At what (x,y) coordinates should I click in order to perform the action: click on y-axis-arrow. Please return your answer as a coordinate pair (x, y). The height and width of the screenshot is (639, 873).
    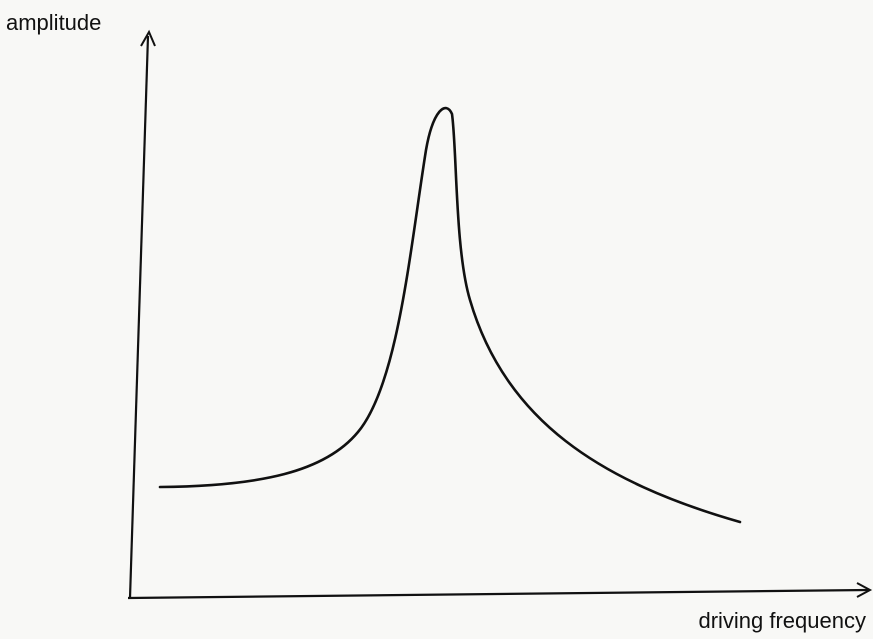
    Looking at the image, I should click on (148, 38).